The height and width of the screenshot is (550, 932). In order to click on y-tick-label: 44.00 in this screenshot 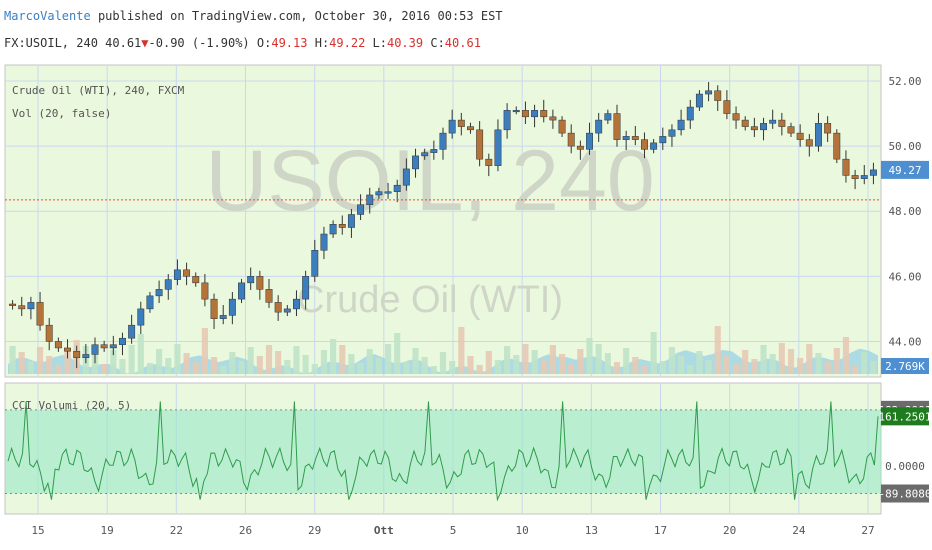, I will do `click(904, 341)`.